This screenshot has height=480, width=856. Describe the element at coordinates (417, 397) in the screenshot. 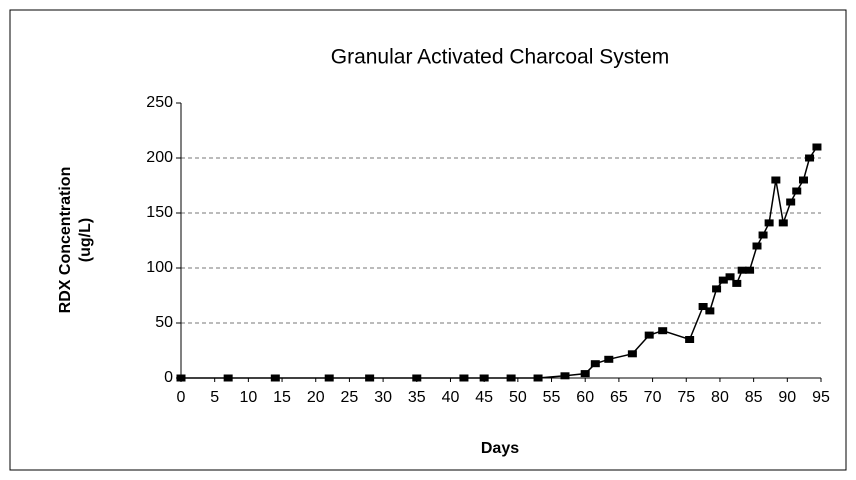

I see `x-tick-label: 35` at that location.